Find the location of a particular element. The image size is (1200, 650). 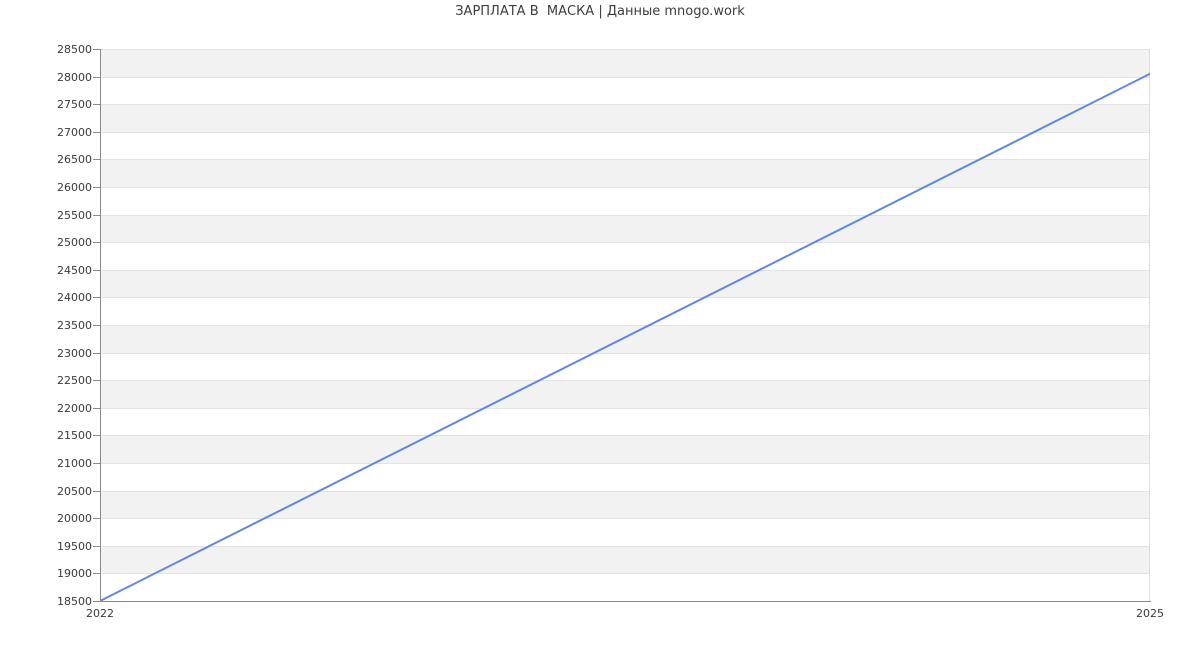

y-tick-label: 23500 is located at coordinates (74, 325).